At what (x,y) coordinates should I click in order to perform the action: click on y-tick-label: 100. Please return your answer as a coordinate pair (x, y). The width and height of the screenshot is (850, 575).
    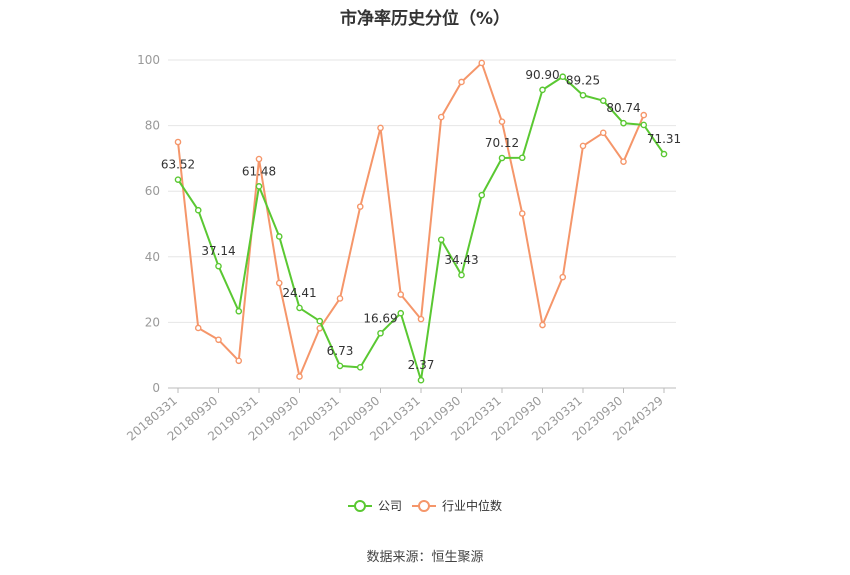
    Looking at the image, I should click on (148, 60).